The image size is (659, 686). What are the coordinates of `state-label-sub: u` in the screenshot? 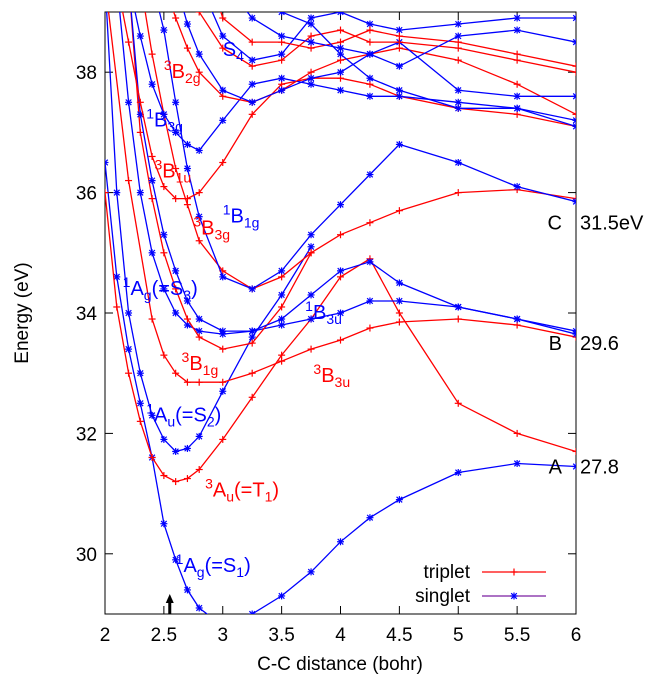 It's located at (171, 421).